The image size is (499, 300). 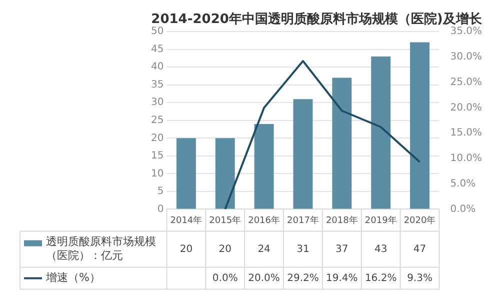 What do you see at coordinates (101, 248) in the screenshot?
I see `legend-label: 透明质酸原料市场规模（医院）：亿元` at bounding box center [101, 248].